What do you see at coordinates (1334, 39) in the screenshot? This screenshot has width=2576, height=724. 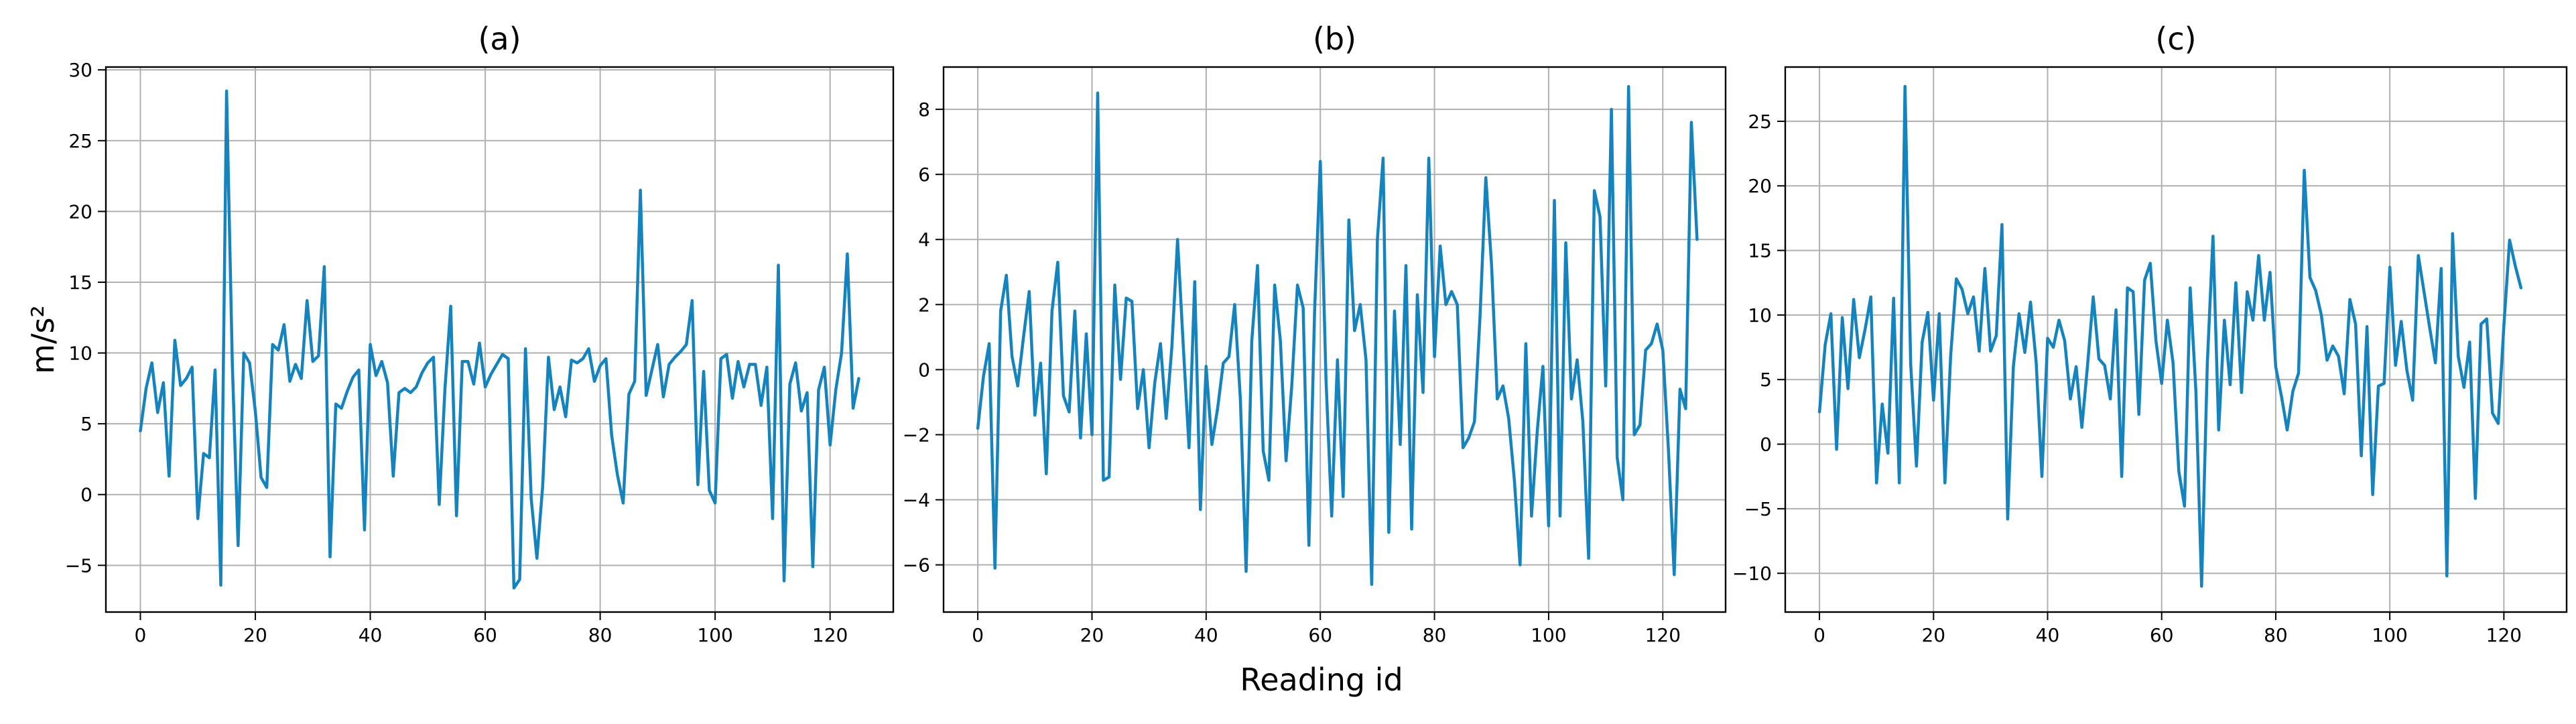 I see `panel-title: (b)` at bounding box center [1334, 39].